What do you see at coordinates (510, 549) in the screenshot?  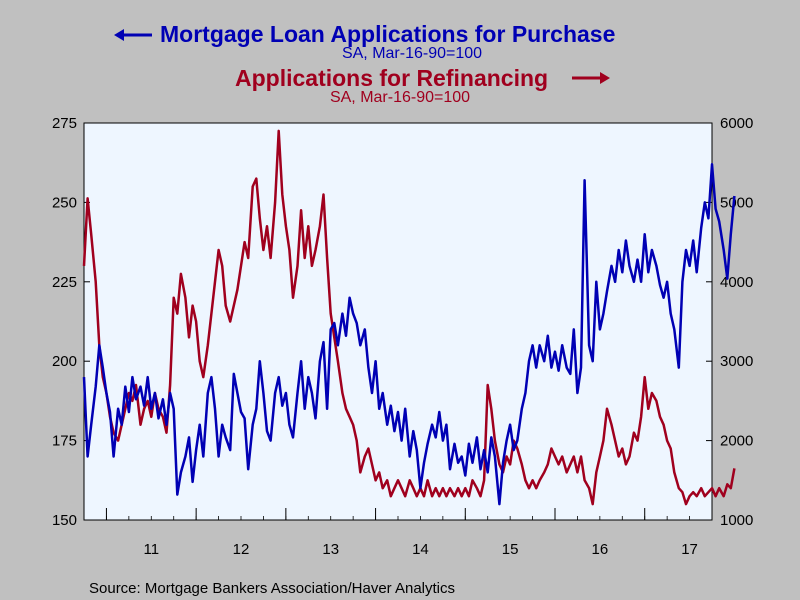 I see `x-tick-label: 15` at bounding box center [510, 549].